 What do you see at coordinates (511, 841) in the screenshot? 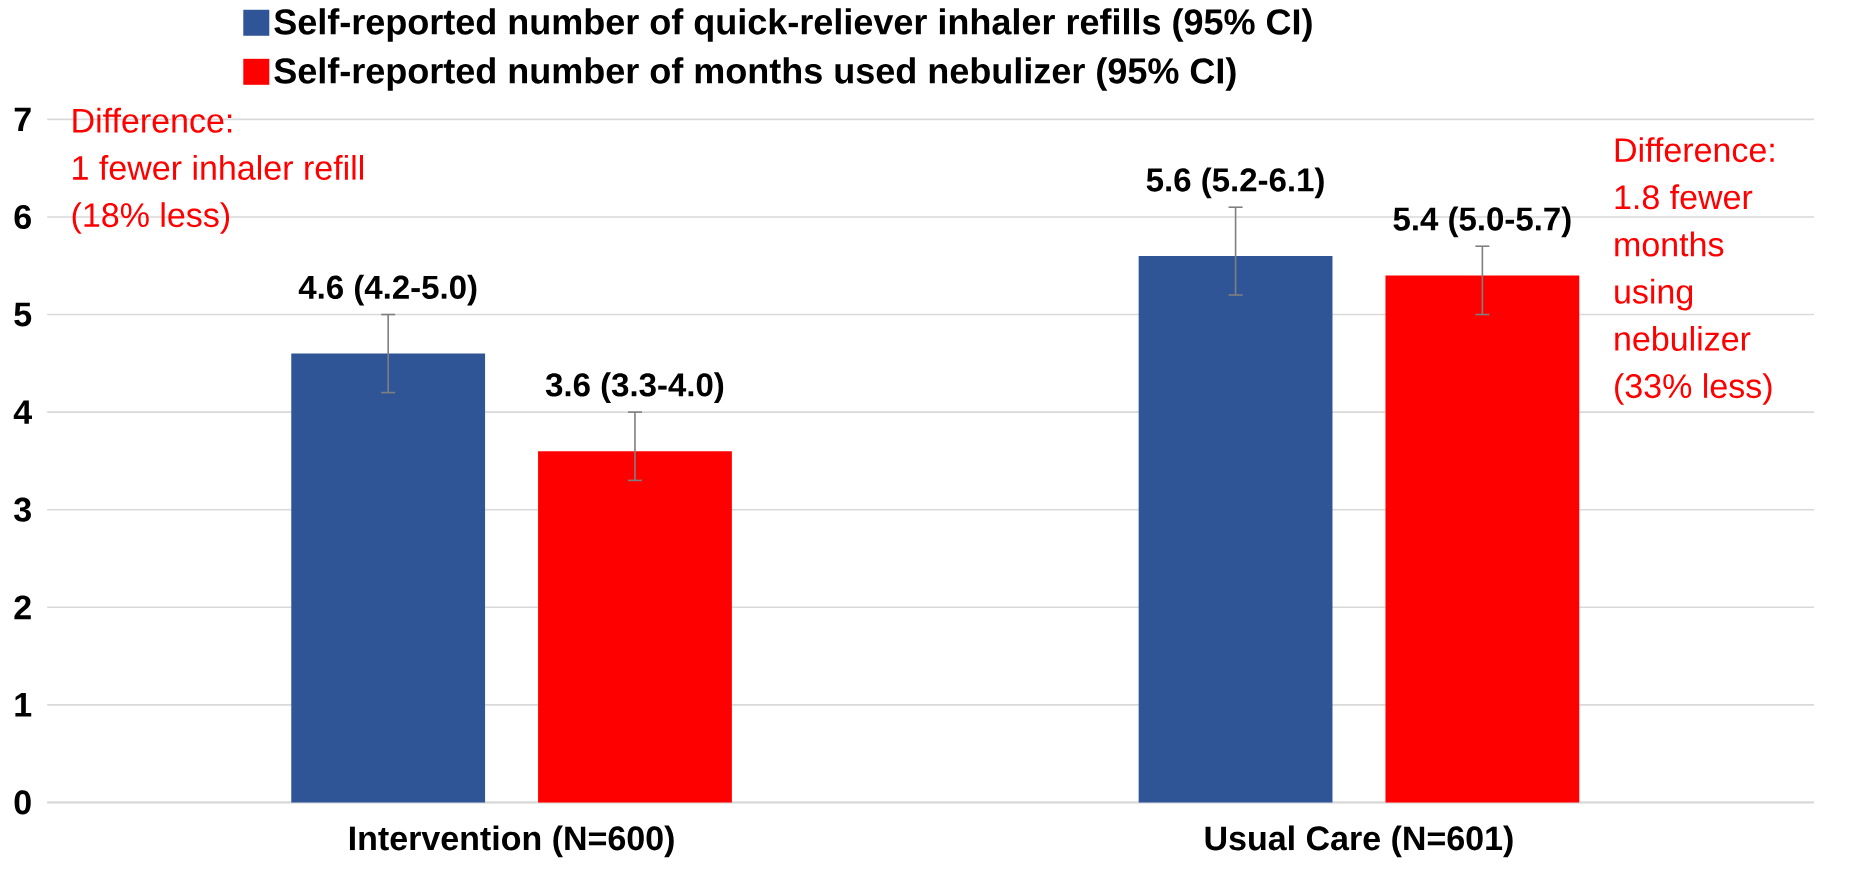
I see `x-tick-label: Intervention (N=600)` at bounding box center [511, 841].